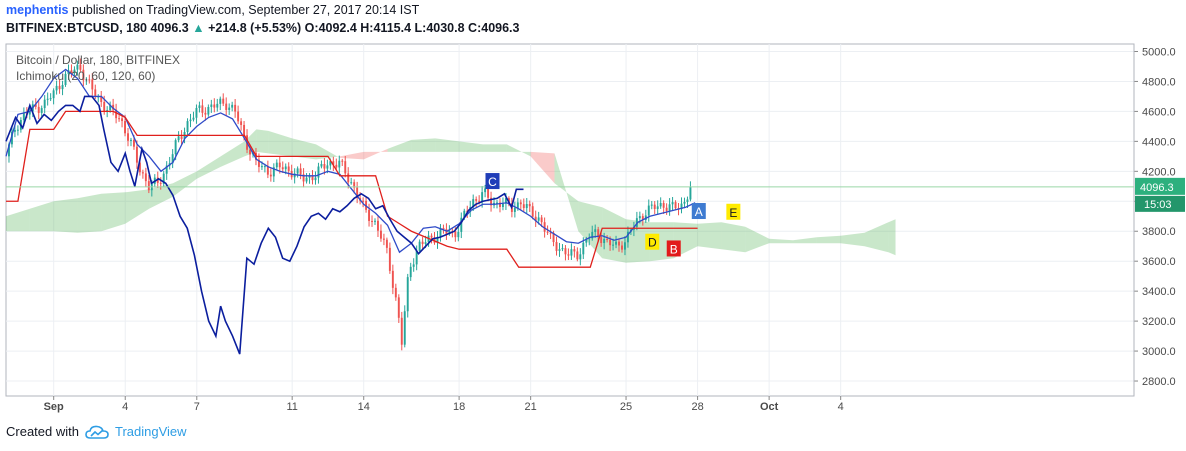  I want to click on author-link: mephentis, so click(37, 10).